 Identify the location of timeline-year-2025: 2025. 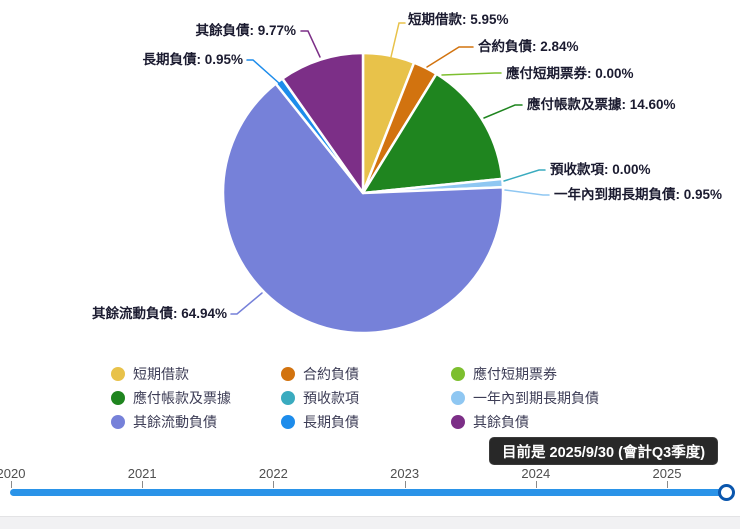
(667, 473).